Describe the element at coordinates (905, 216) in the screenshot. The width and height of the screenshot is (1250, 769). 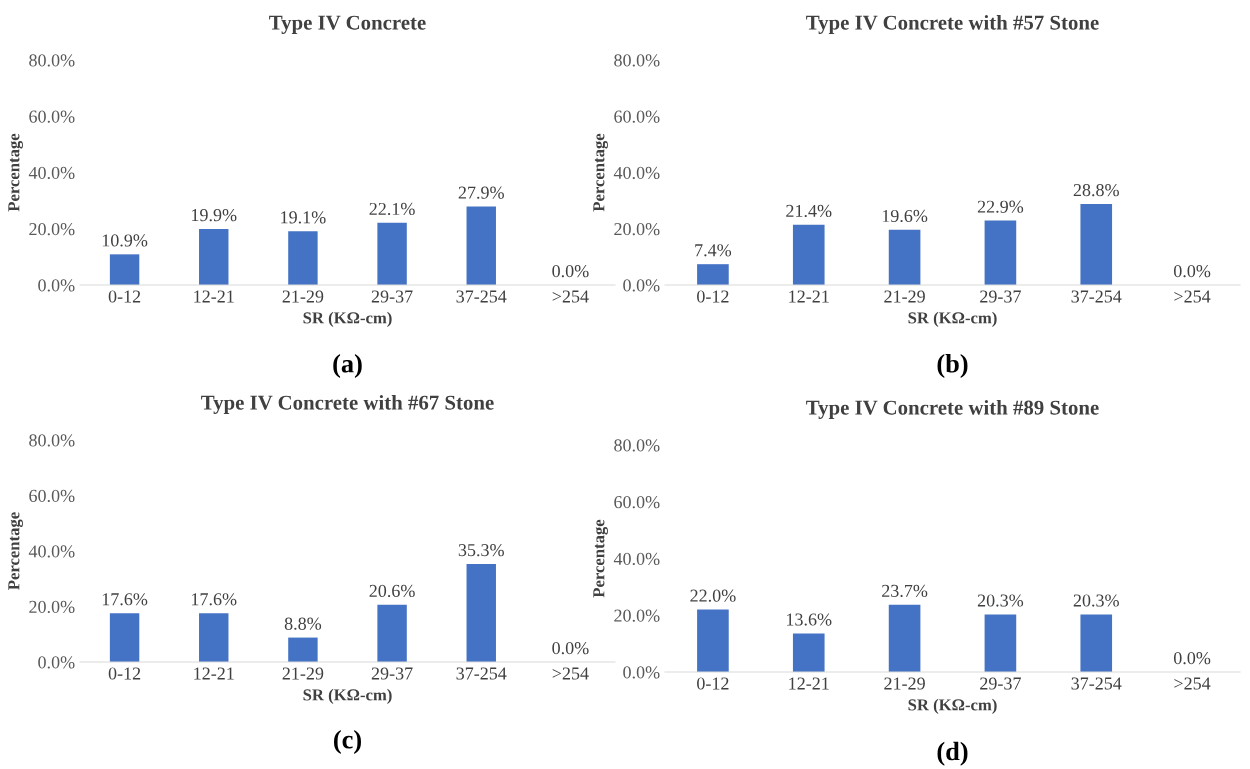
I see `data-label: 19.6%` at that location.